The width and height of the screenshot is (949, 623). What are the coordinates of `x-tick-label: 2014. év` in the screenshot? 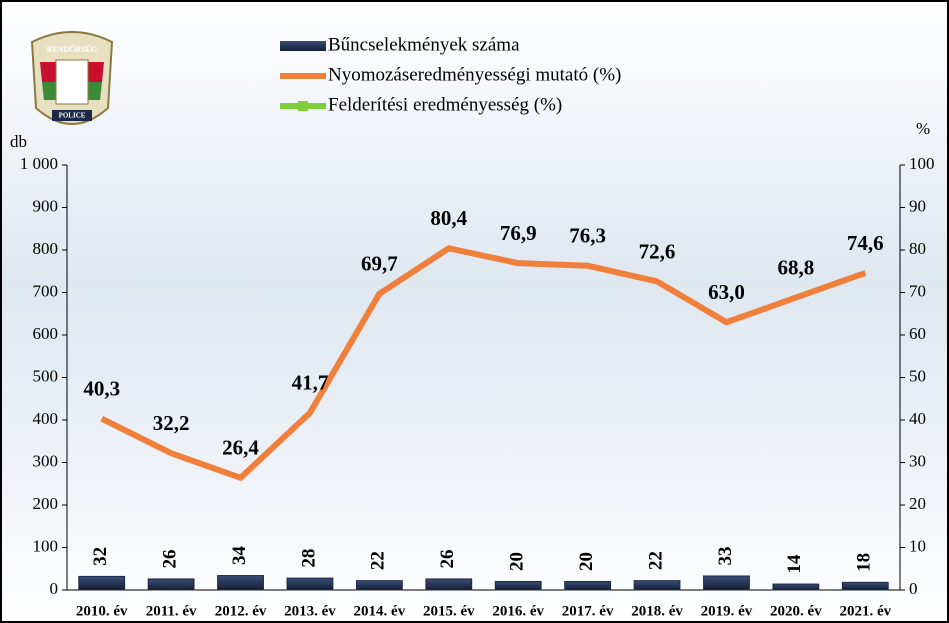 It's located at (380, 611).